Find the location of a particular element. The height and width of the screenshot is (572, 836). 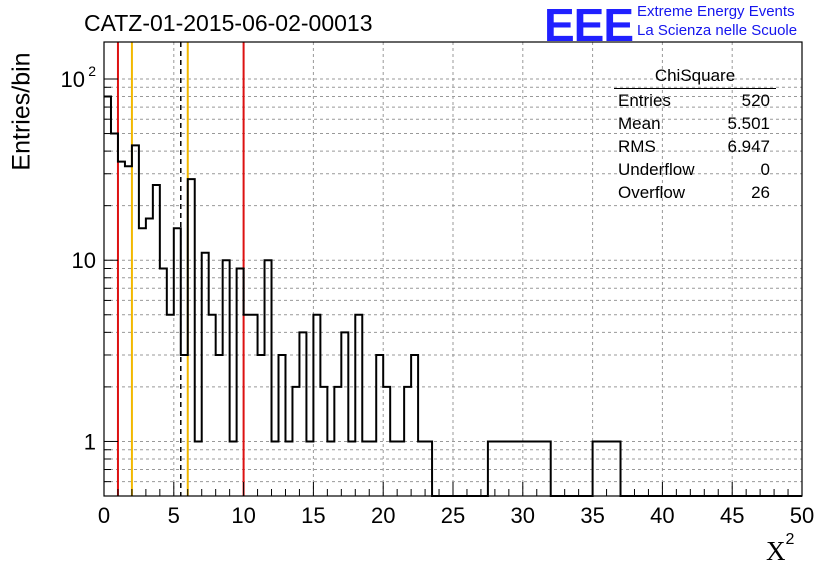

x-tick-label: 5 is located at coordinates (174, 515).